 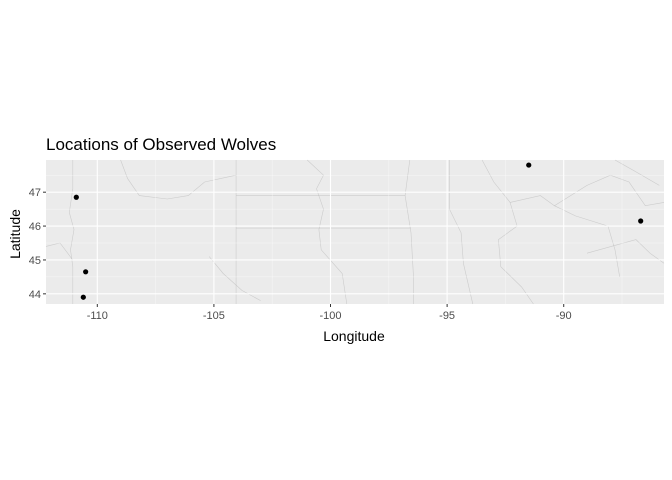 What do you see at coordinates (214, 316) in the screenshot?
I see `x-tick-label: -105` at bounding box center [214, 316].